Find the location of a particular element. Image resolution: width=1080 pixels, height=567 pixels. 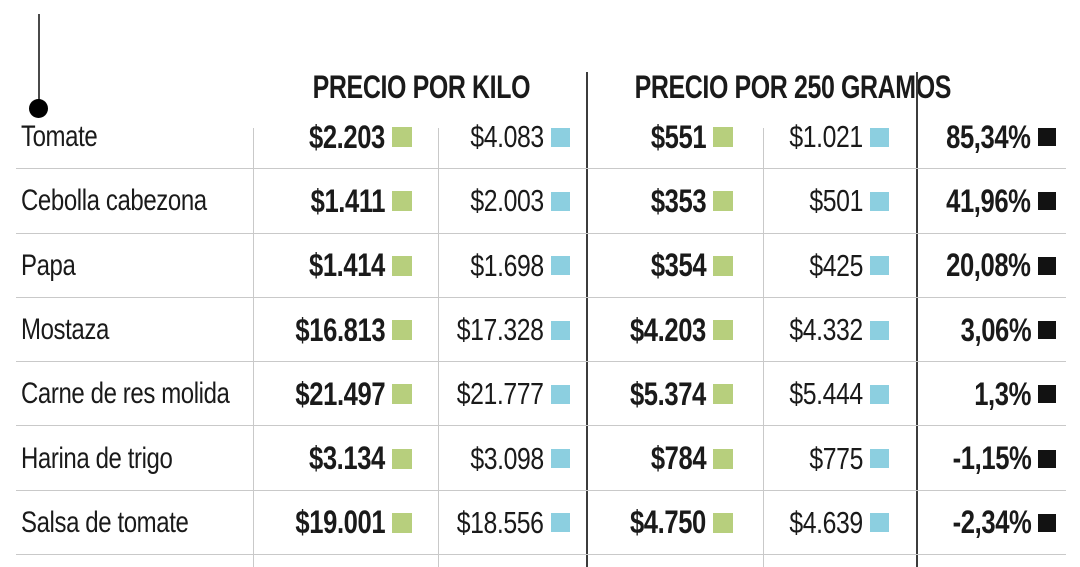

header-precio-por-kilo: PRECIO POR KILO is located at coordinates (421, 87).